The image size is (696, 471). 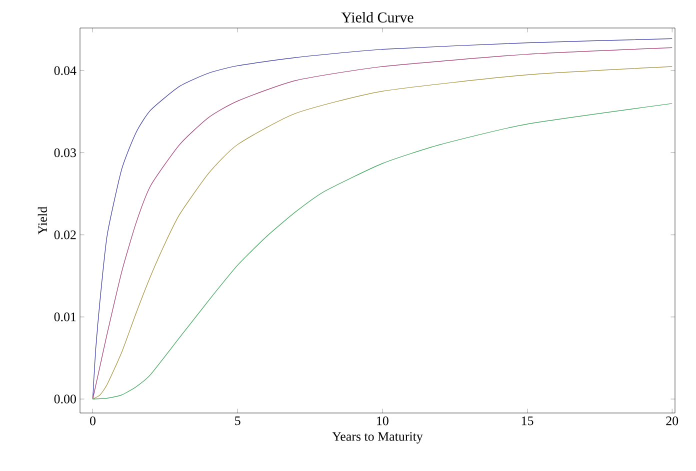 I want to click on x-tick-label: 0, so click(x=93, y=421).